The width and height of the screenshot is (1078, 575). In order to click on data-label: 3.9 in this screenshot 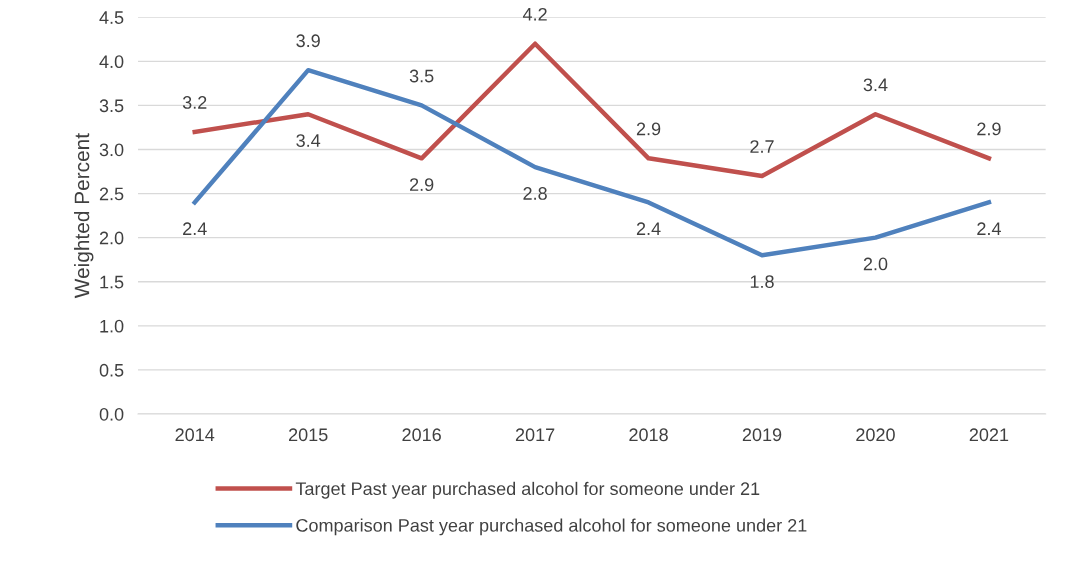, I will do `click(308, 41)`.